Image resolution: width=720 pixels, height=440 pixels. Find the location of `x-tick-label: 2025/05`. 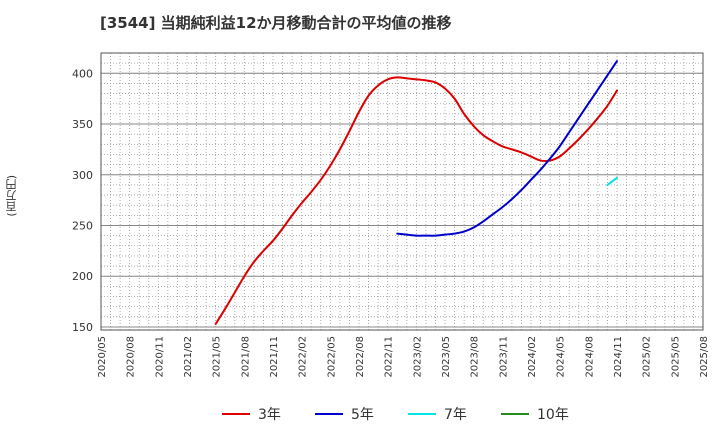

x-tick-label: 2025/05 is located at coordinates (675, 357).